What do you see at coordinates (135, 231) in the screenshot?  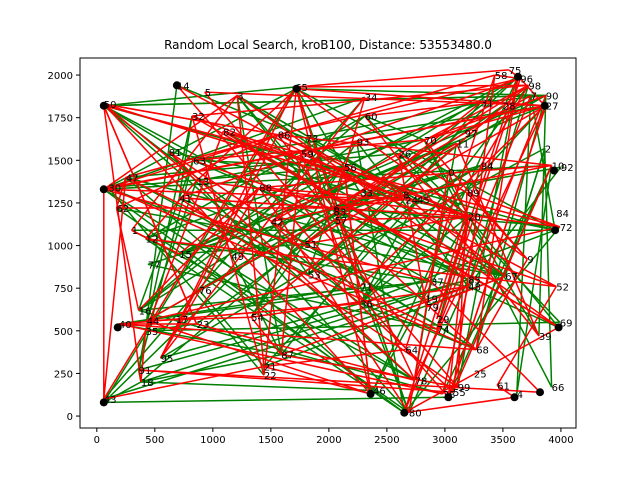 I see `node-label: 1` at bounding box center [135, 231].